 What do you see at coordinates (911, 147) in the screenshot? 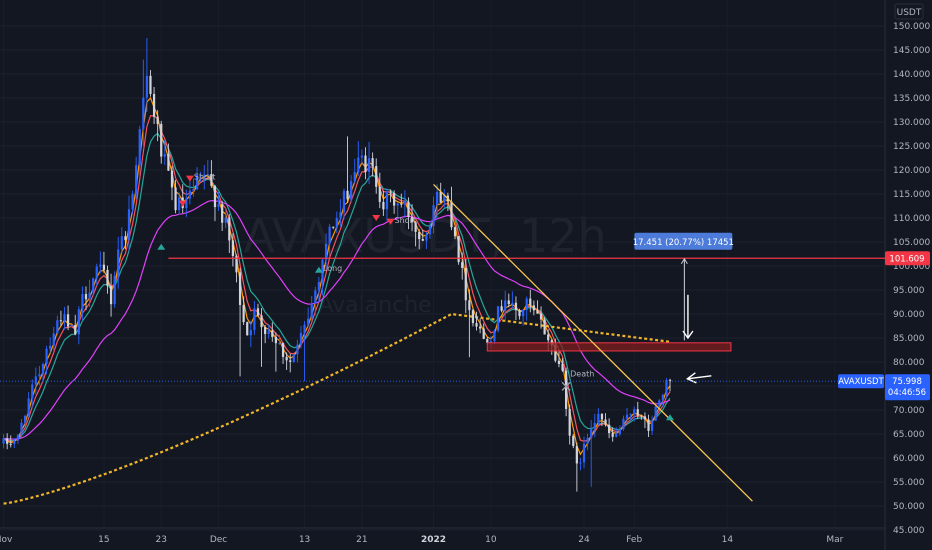
I see `y-tick-label: 125.000` at bounding box center [911, 147].